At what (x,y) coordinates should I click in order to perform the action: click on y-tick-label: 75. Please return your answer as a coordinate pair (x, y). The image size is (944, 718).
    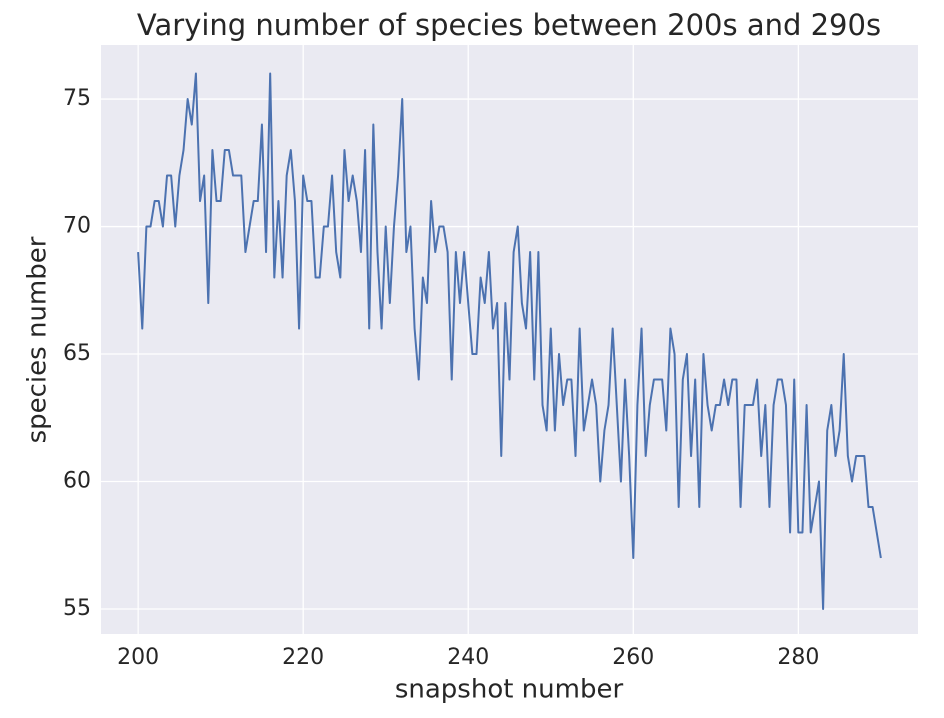
    Looking at the image, I should click on (77, 98).